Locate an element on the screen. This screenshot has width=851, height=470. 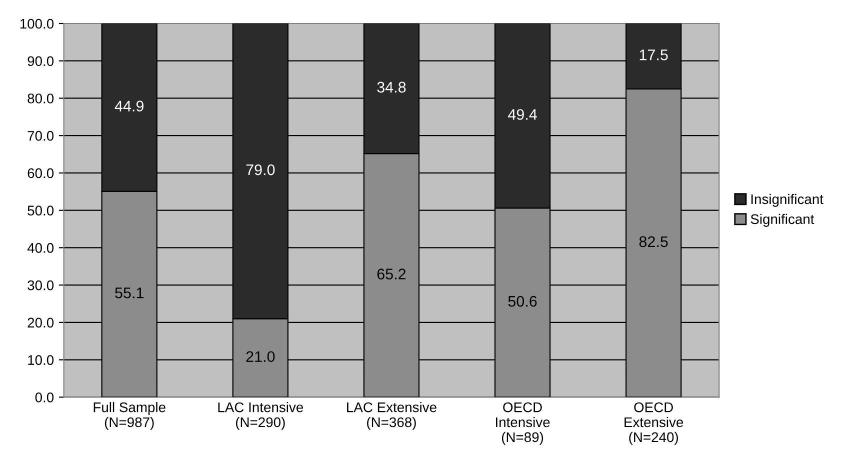
y-tick-label: 100.0 is located at coordinates (37, 23).